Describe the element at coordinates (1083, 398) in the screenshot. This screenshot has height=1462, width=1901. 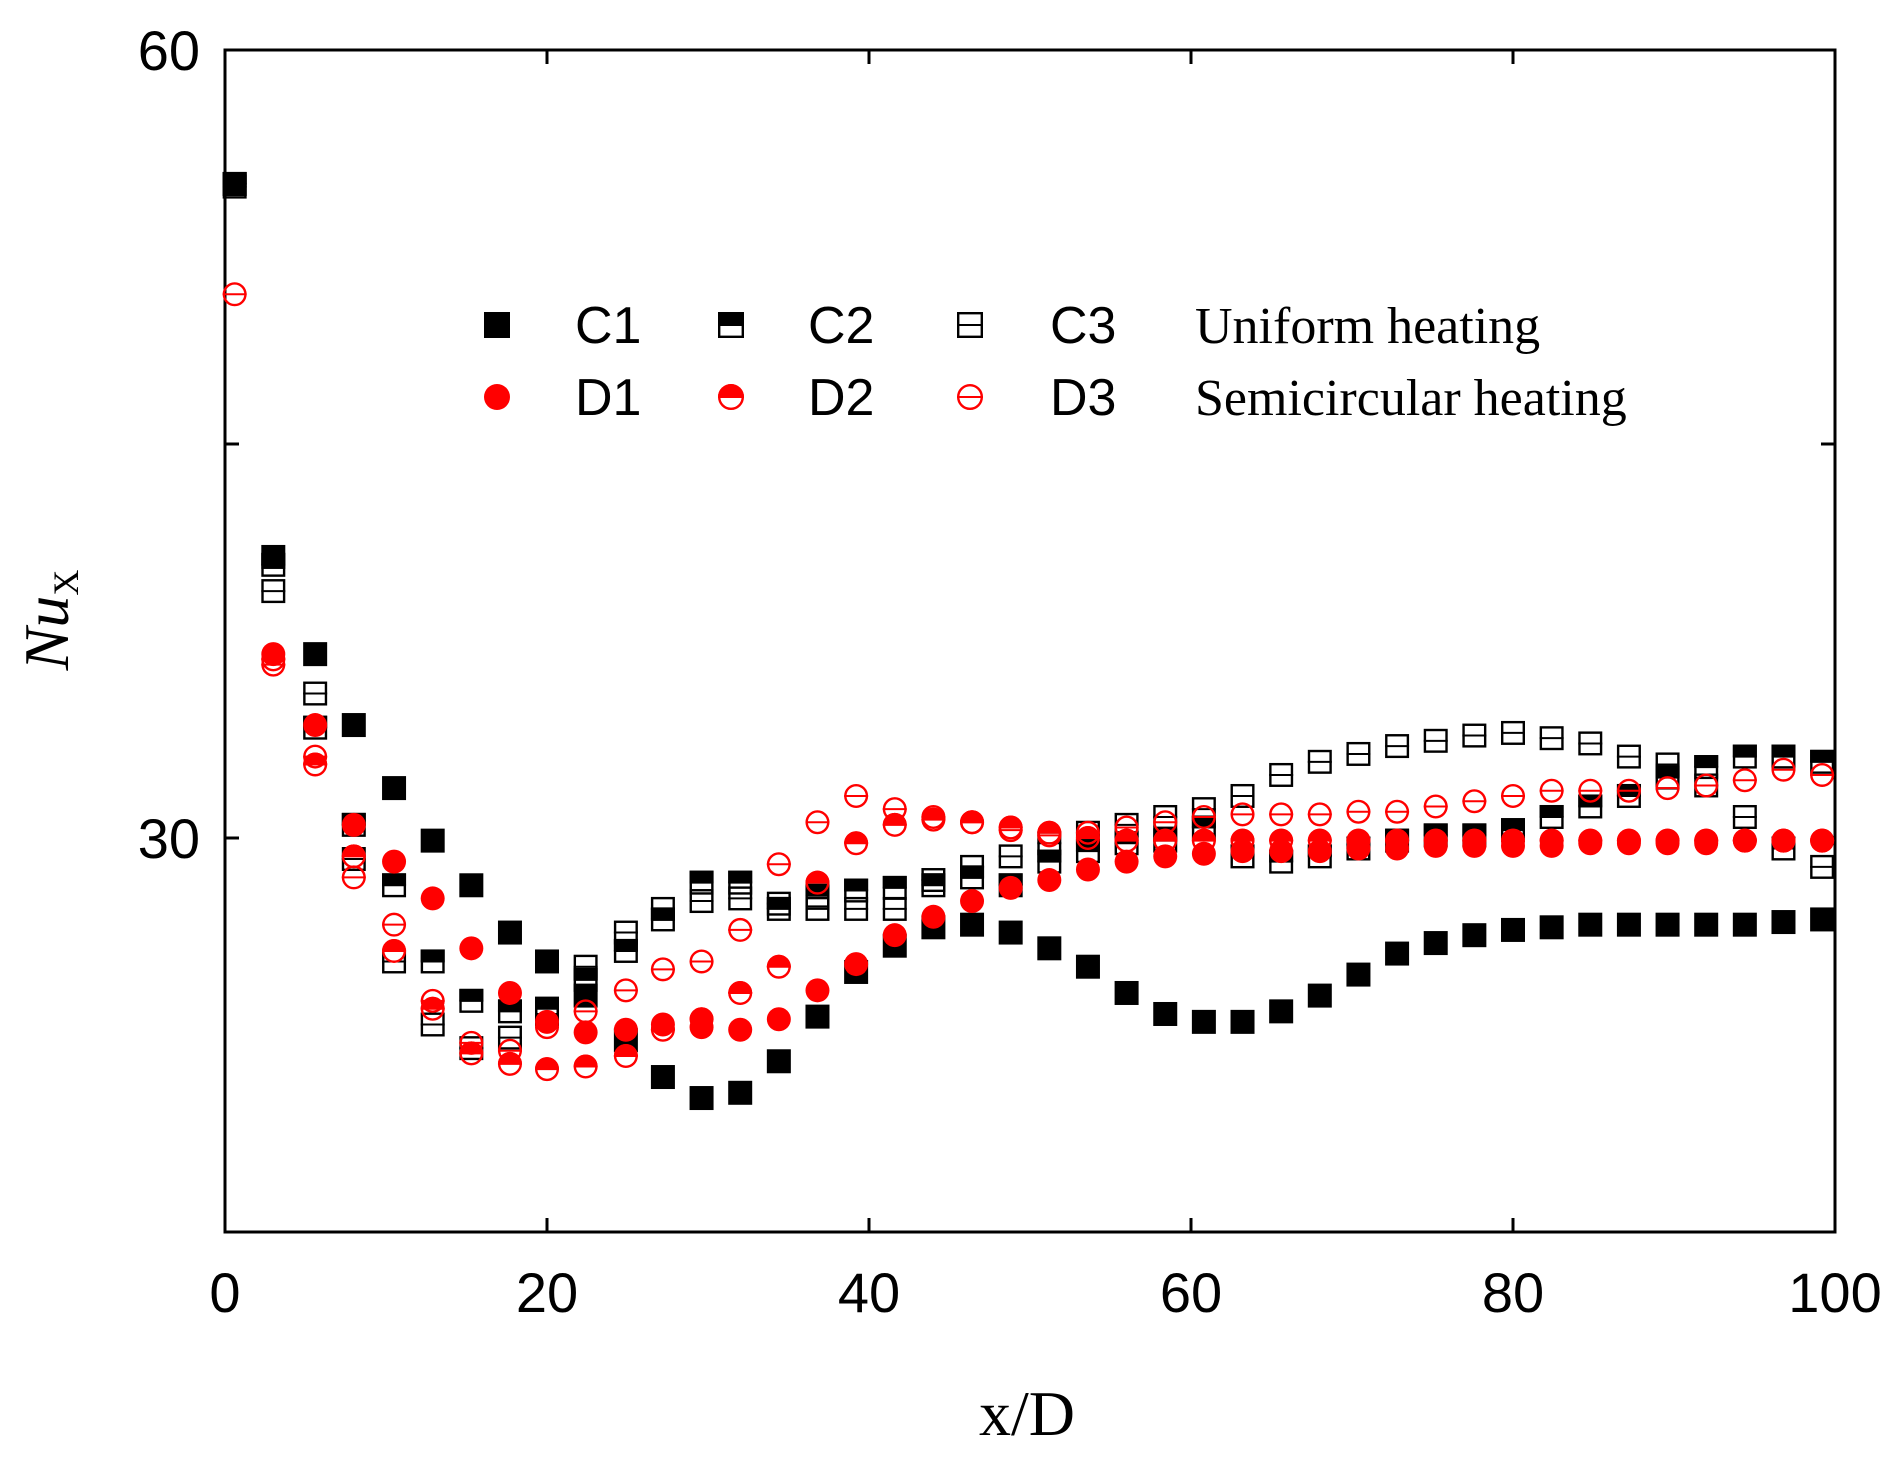
I see `legend-label-D3: D3` at that location.